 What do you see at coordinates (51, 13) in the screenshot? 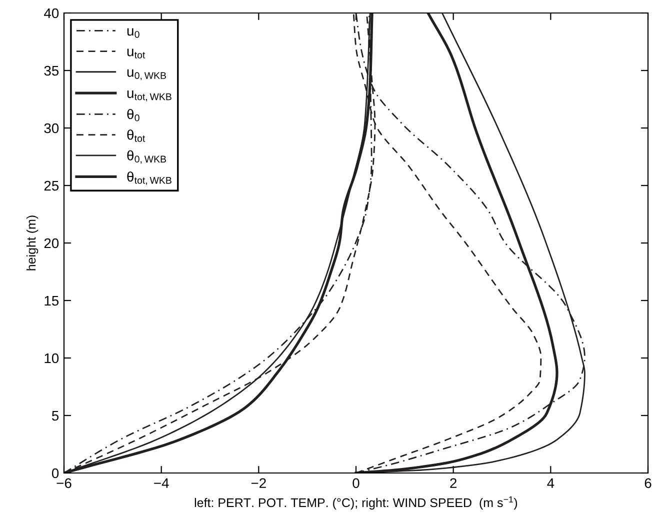
I see `y-tick-label: 40` at bounding box center [51, 13].